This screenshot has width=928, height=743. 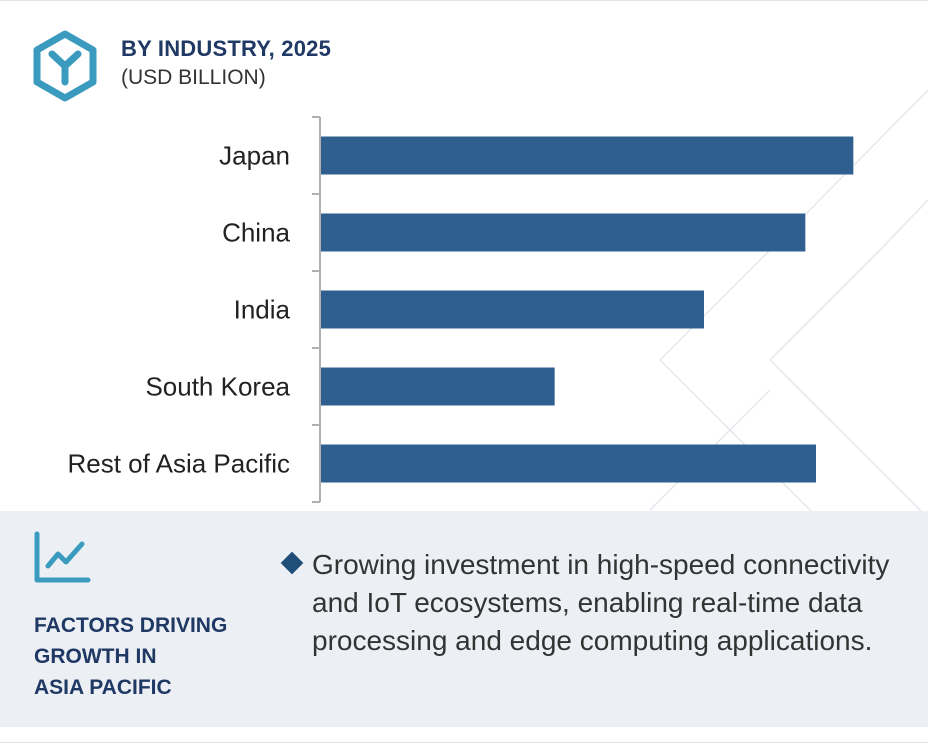 I want to click on y-axis, so click(x=316, y=309).